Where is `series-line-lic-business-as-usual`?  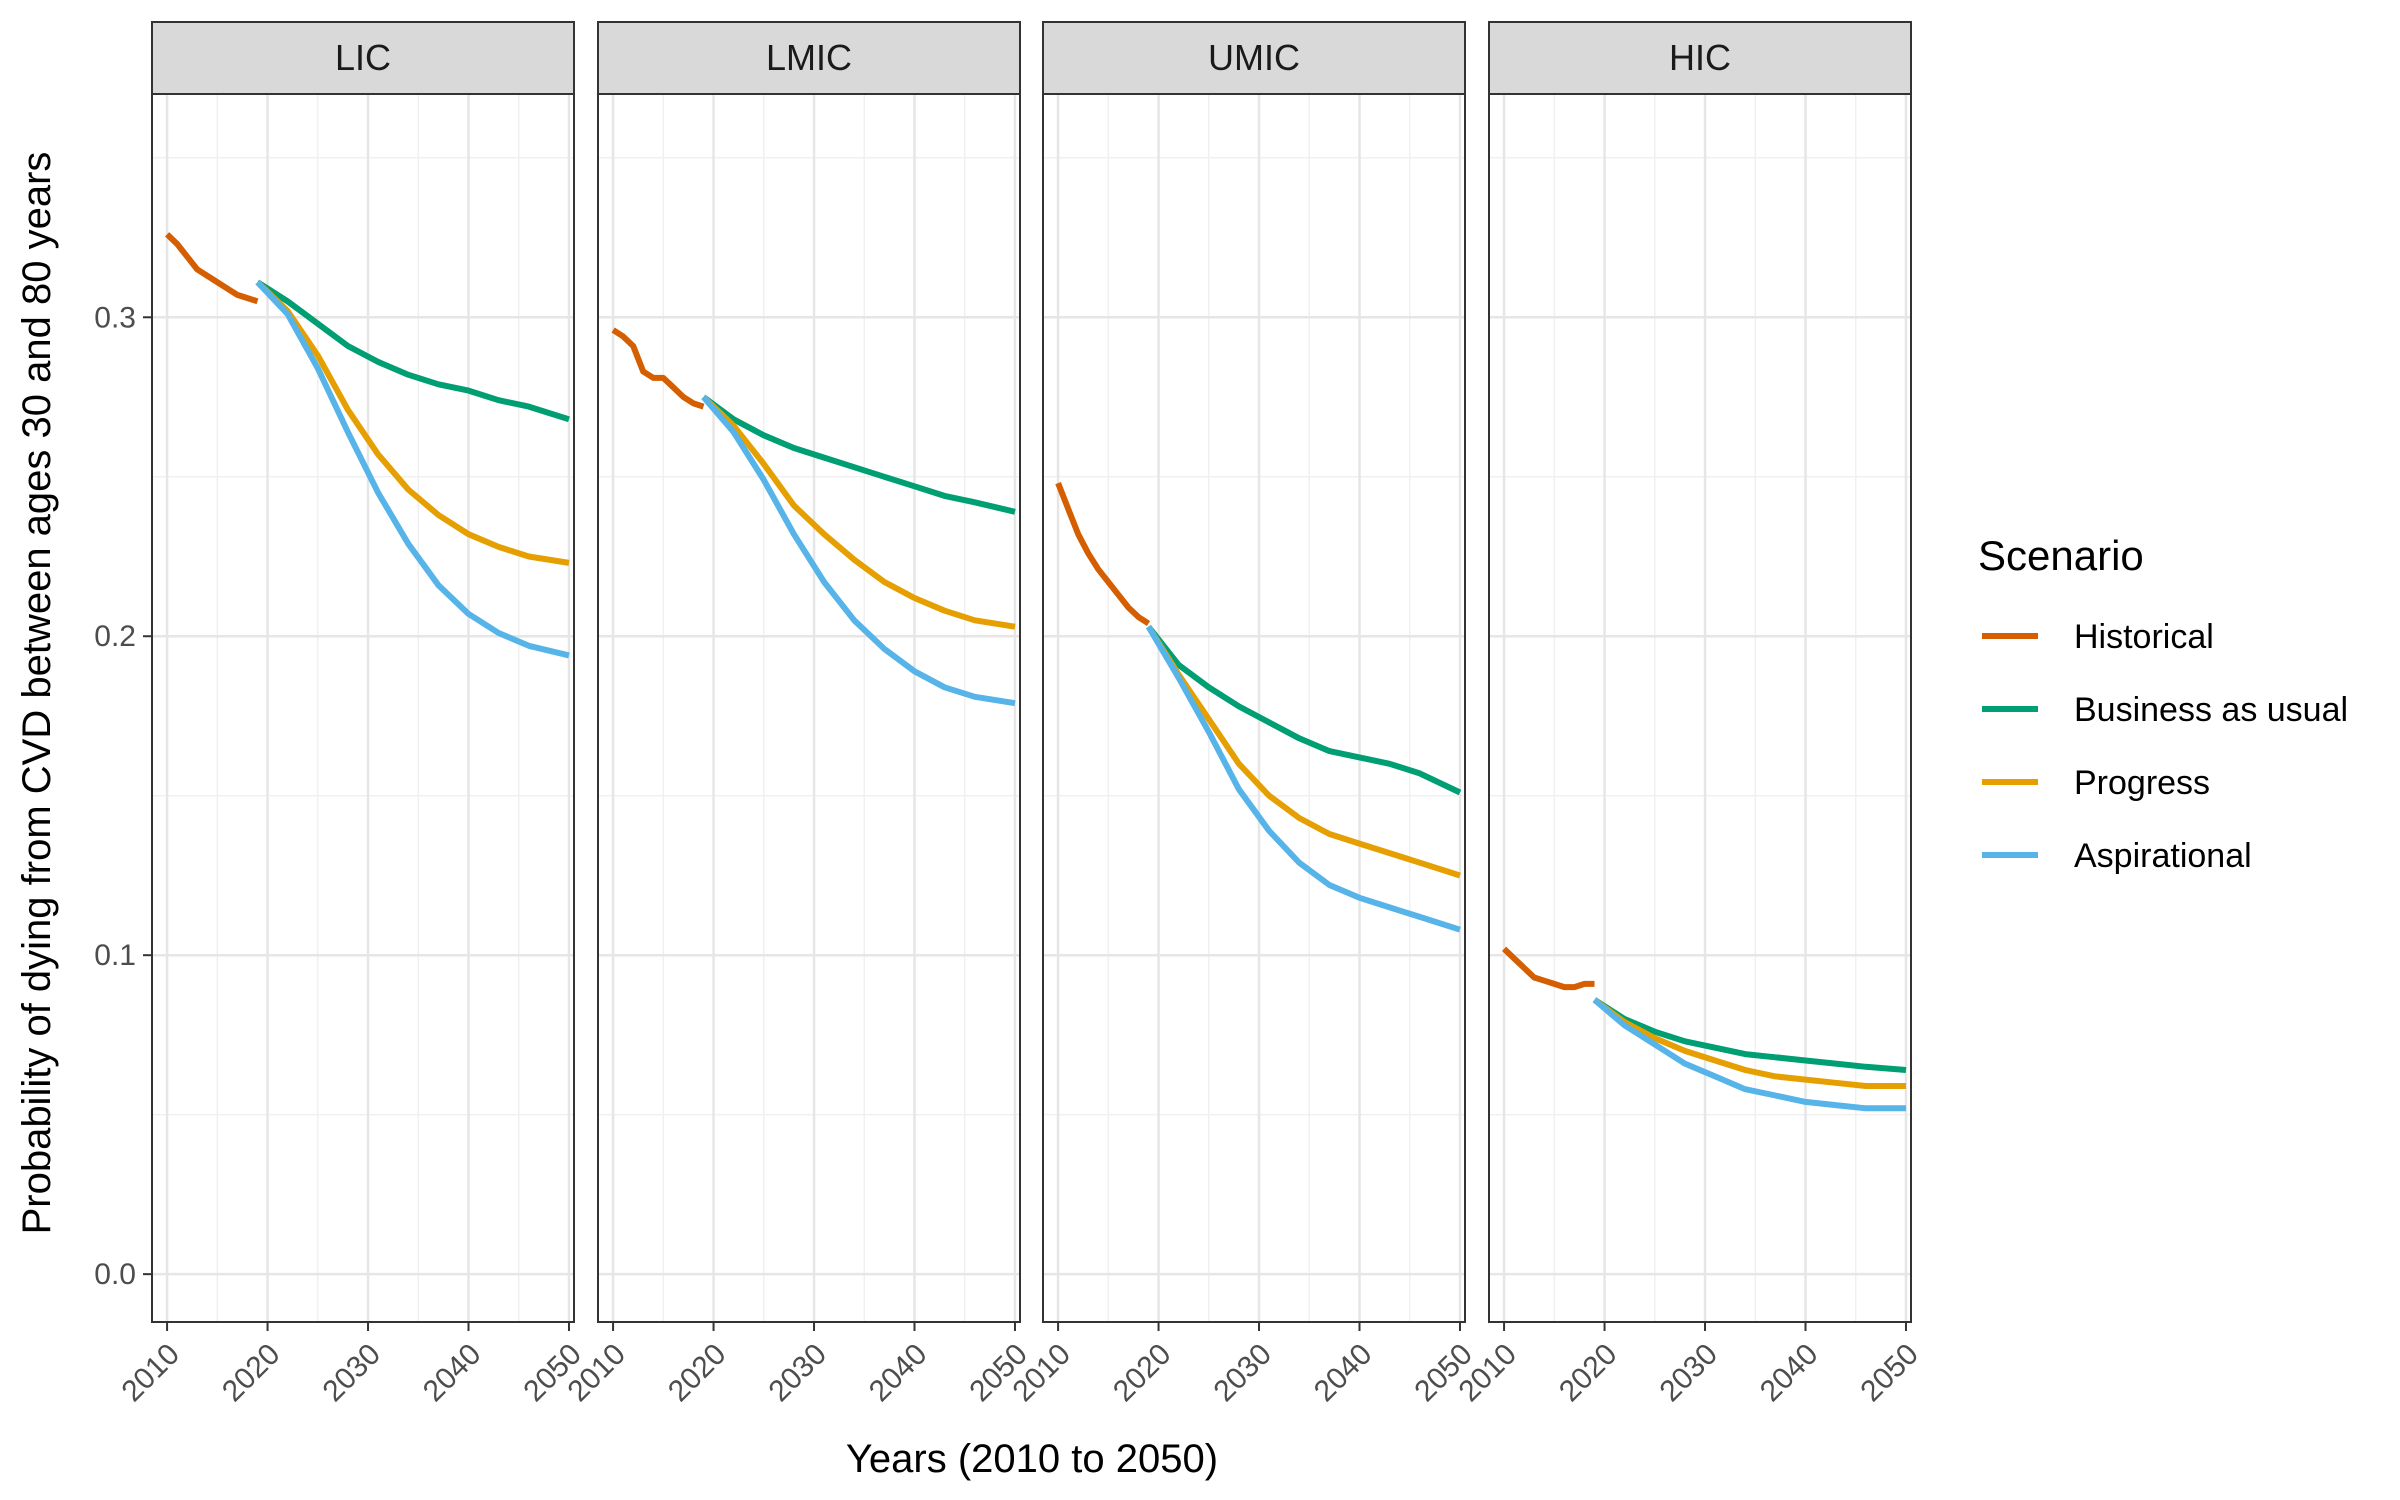 series-line-lic-business-as-usual is located at coordinates (412, 351).